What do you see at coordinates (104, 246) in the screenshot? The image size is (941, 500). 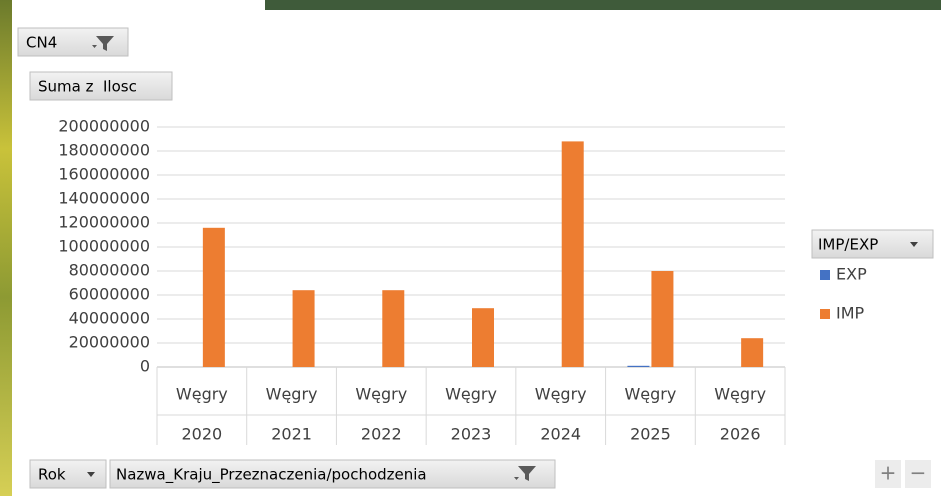 I see `y-tick-label: 100000000` at bounding box center [104, 246].